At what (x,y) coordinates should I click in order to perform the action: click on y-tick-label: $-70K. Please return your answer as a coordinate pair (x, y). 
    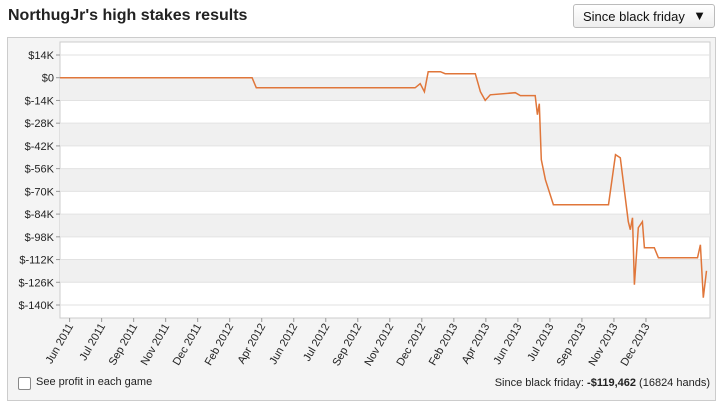
    Looking at the image, I should click on (40, 192).